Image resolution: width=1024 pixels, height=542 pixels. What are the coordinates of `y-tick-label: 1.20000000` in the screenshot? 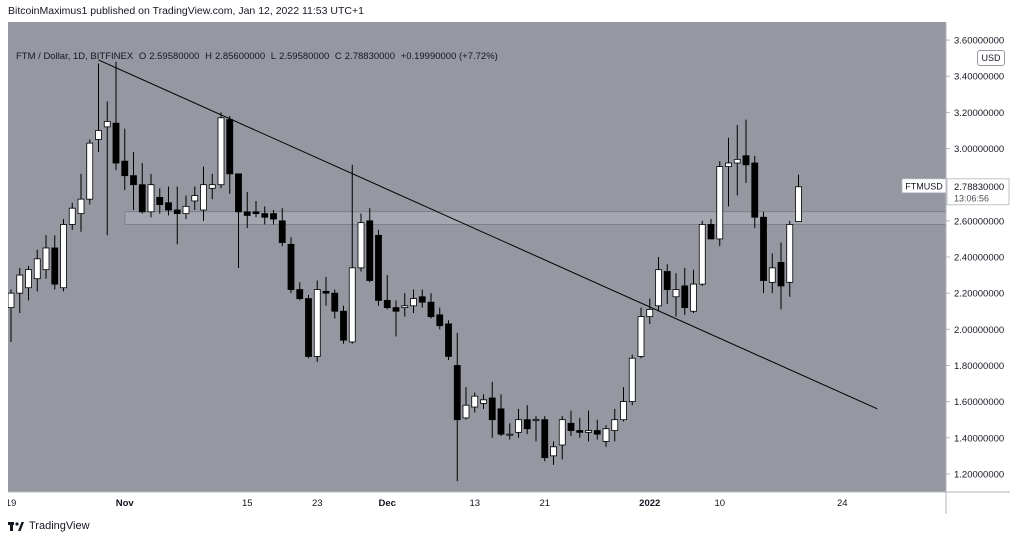 It's located at (979, 474).